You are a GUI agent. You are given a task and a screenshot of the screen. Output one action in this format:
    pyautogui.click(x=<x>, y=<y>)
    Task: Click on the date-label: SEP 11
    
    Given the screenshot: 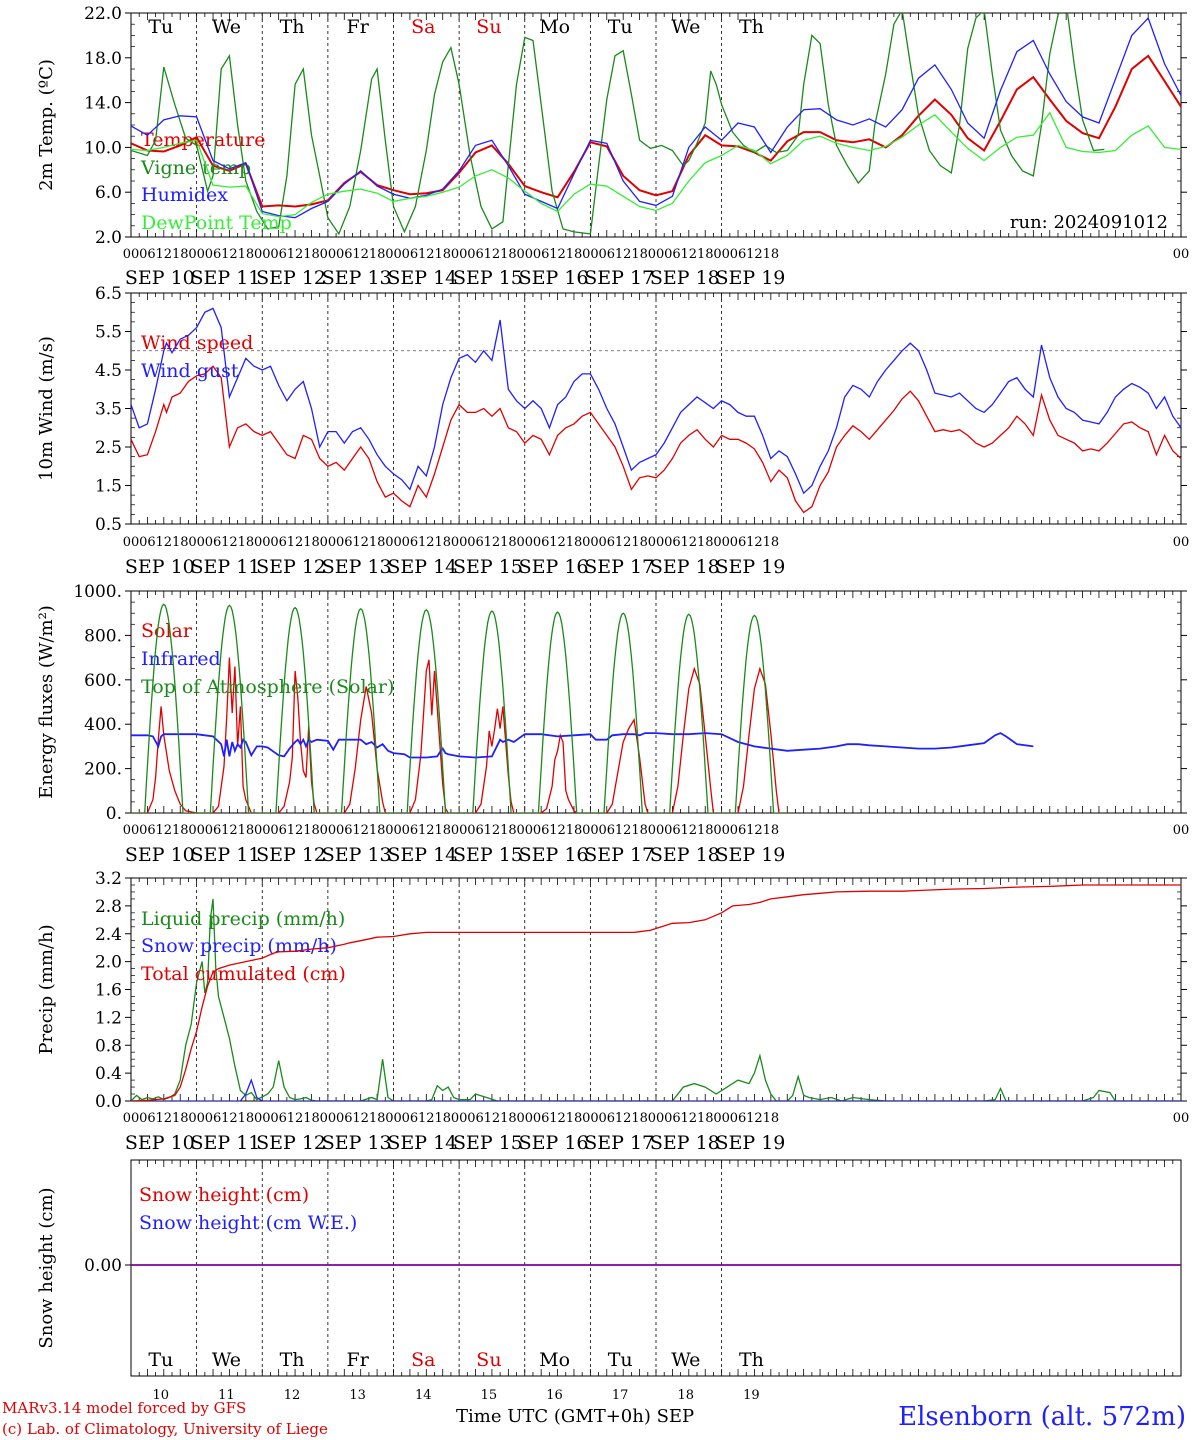 What is the action you would take?
    pyautogui.click(x=225, y=855)
    